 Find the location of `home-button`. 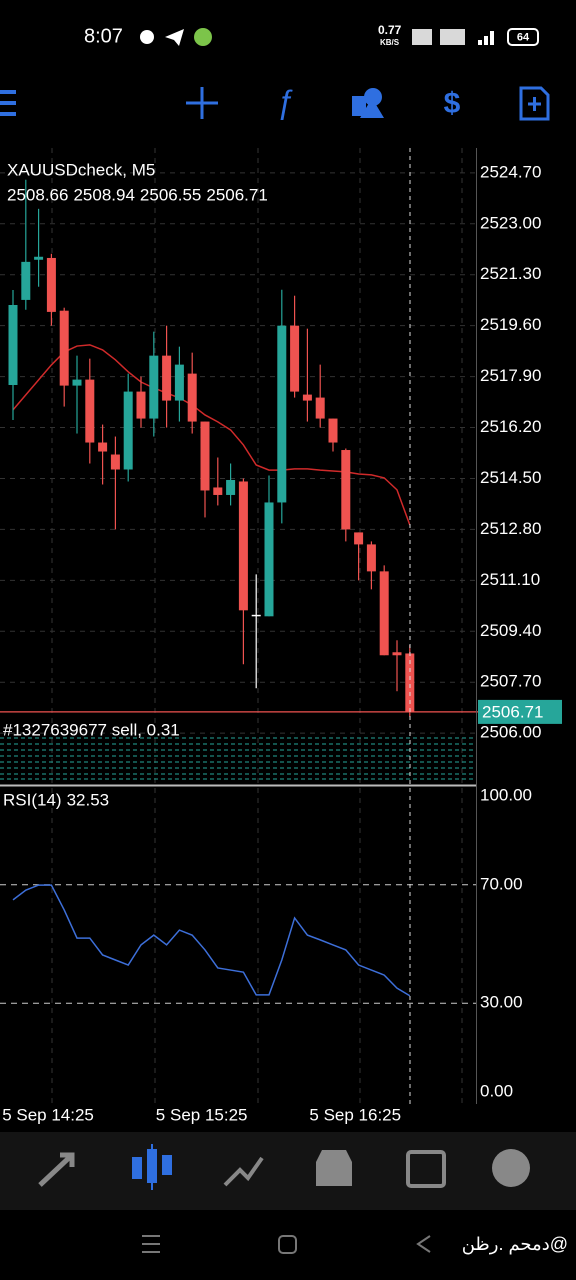

home-button is located at coordinates (287, 1244).